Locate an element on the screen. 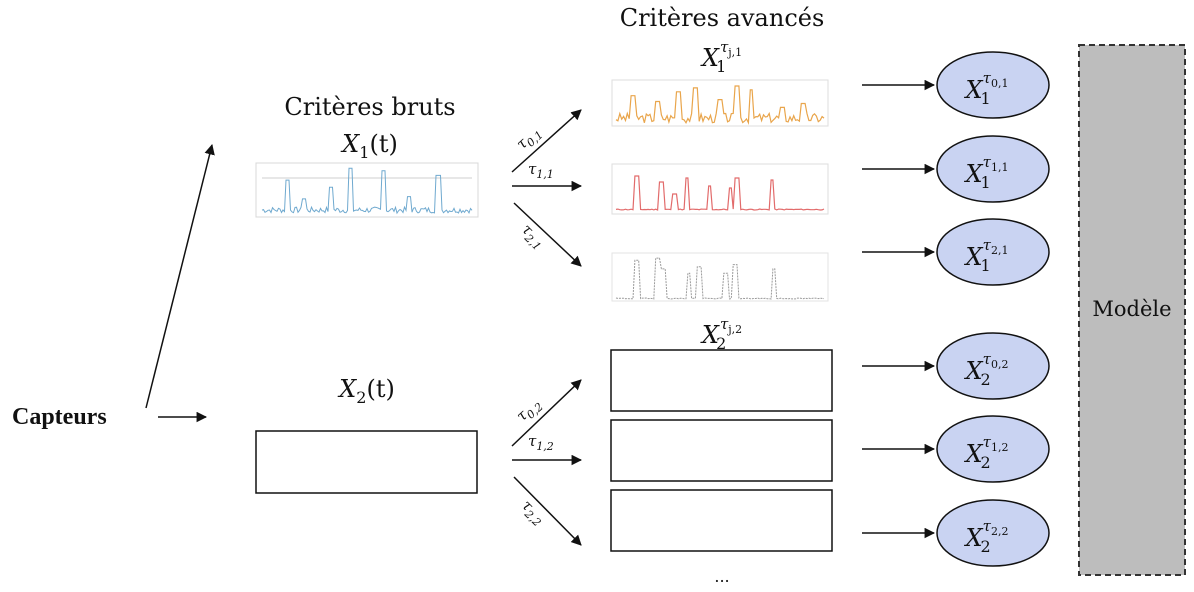 The image size is (1194, 592). raw-x2-box is located at coordinates (366, 462).